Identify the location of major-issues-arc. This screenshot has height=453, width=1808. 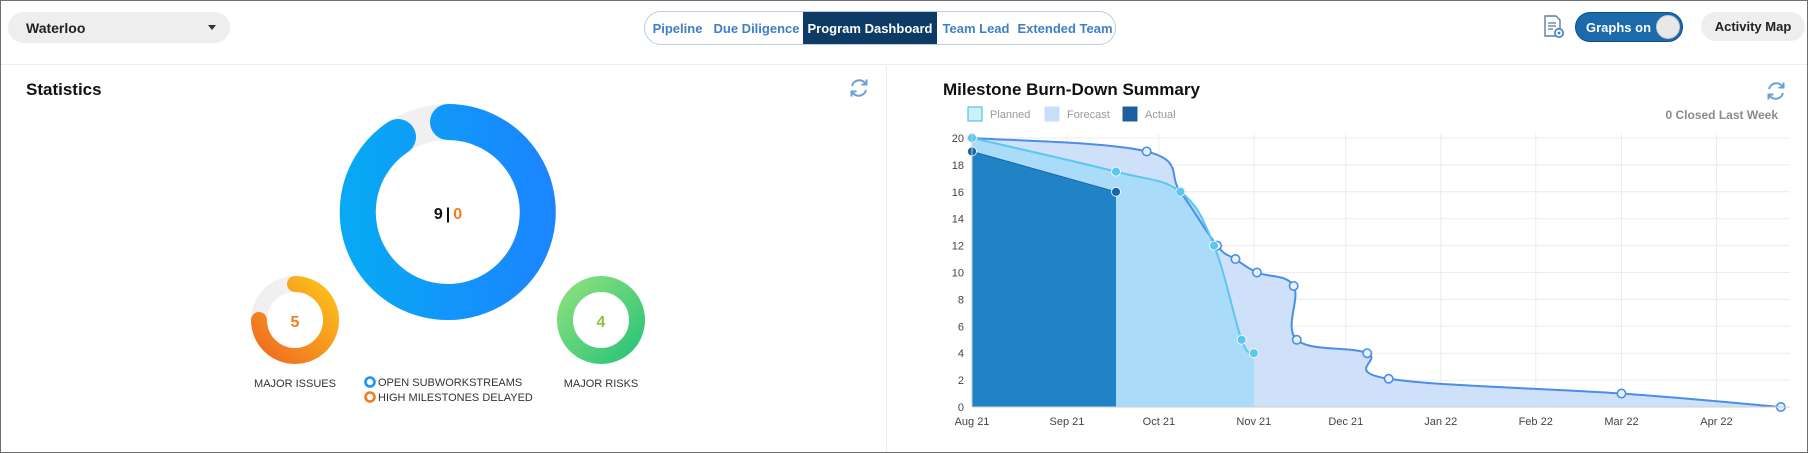
(295, 320).